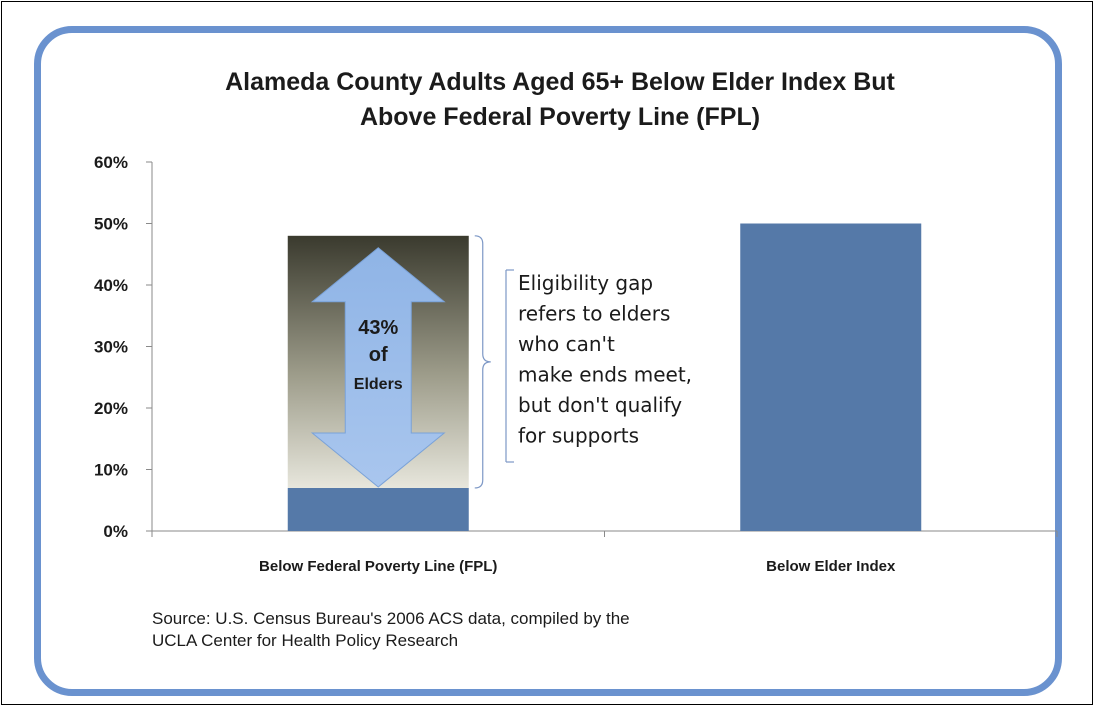 This screenshot has width=1096, height=708. I want to click on y-tick-label: 0%, so click(115, 531).